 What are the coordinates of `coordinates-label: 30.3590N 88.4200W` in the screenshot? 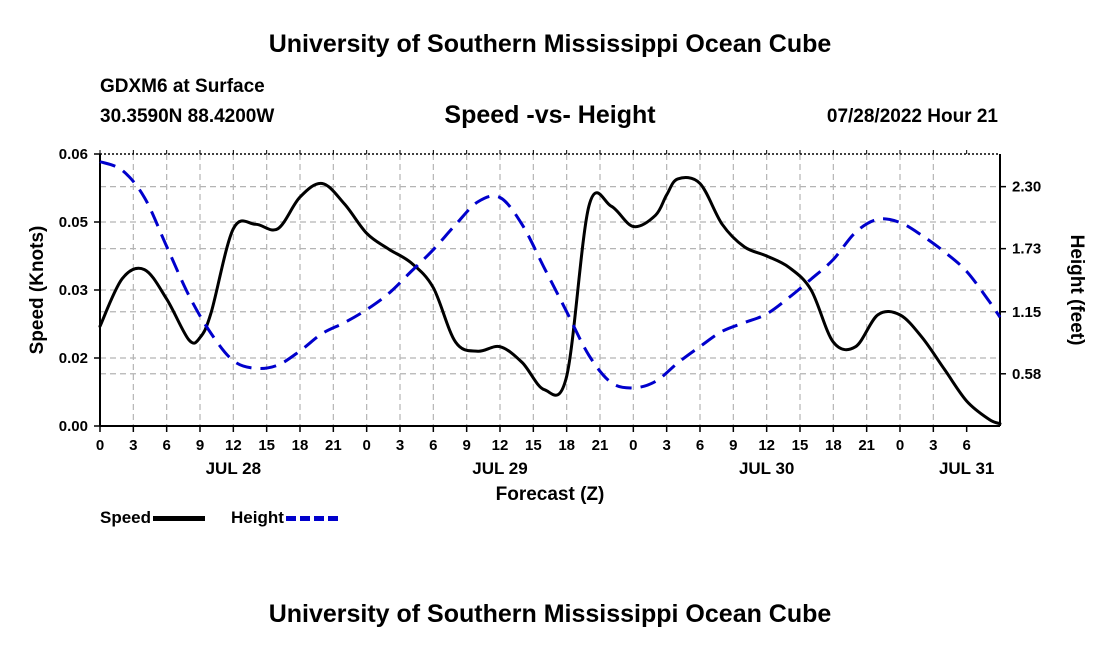 It's located at (187, 116).